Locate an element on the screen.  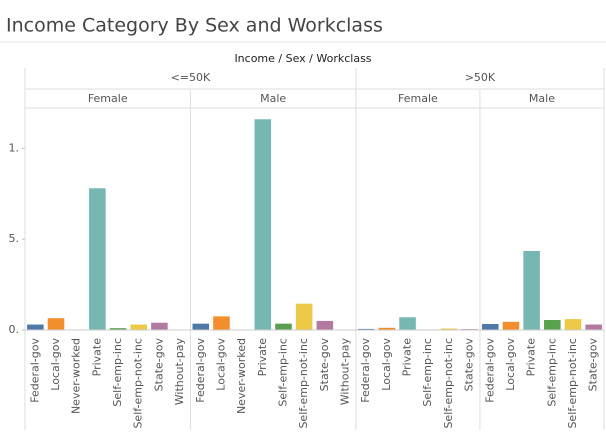
y-tick-label: 0. is located at coordinates (14, 329).